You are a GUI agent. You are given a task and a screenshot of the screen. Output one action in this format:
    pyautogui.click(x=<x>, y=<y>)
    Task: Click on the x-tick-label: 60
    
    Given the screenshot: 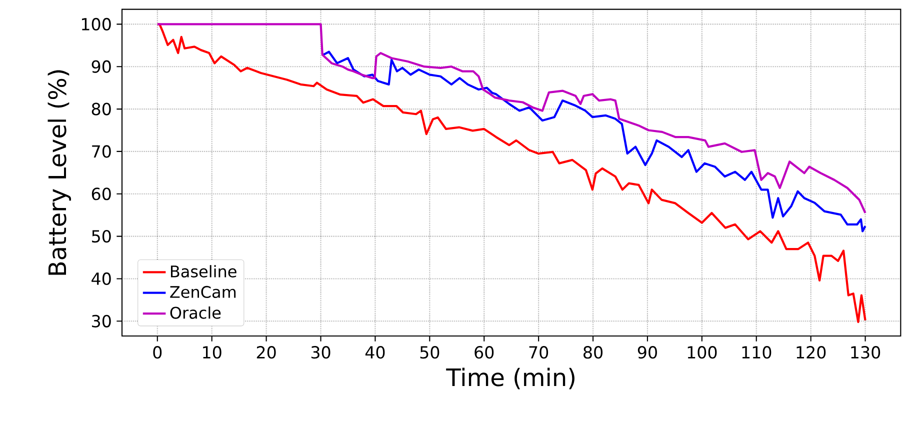 What is the action you would take?
    pyautogui.click(x=484, y=352)
    